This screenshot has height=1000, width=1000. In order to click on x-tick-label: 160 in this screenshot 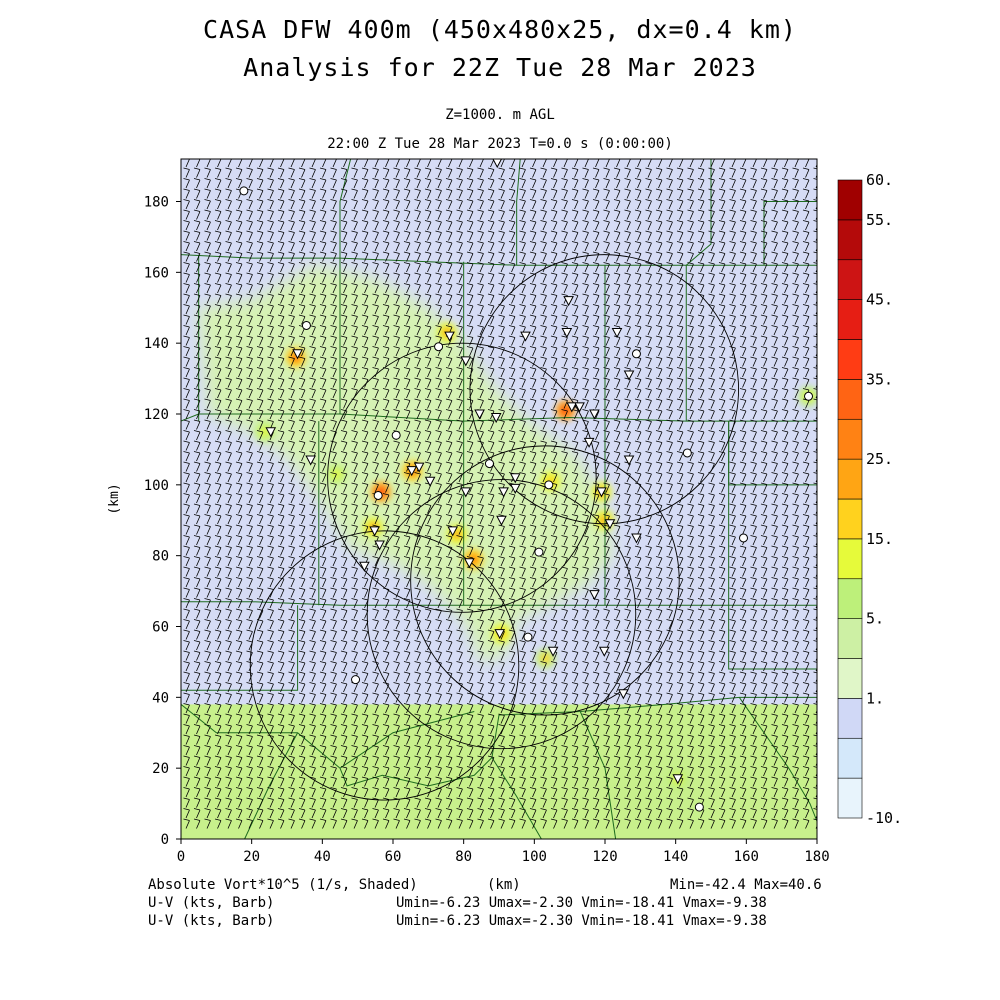, I will do `click(746, 857)`.